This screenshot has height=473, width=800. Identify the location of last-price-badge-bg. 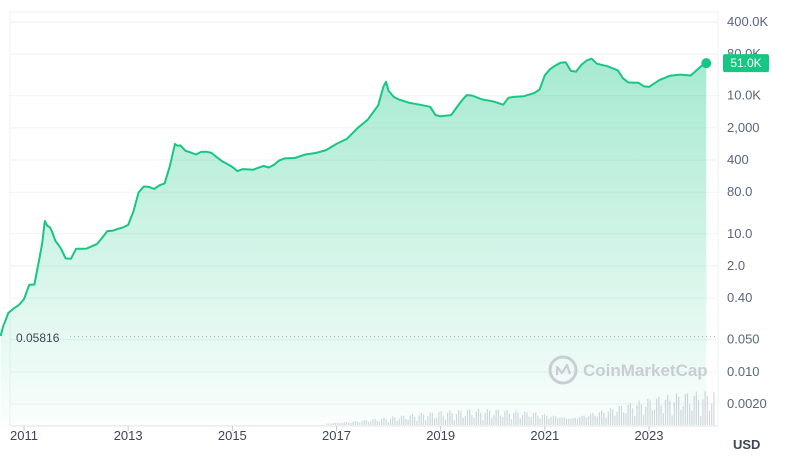
(746, 63).